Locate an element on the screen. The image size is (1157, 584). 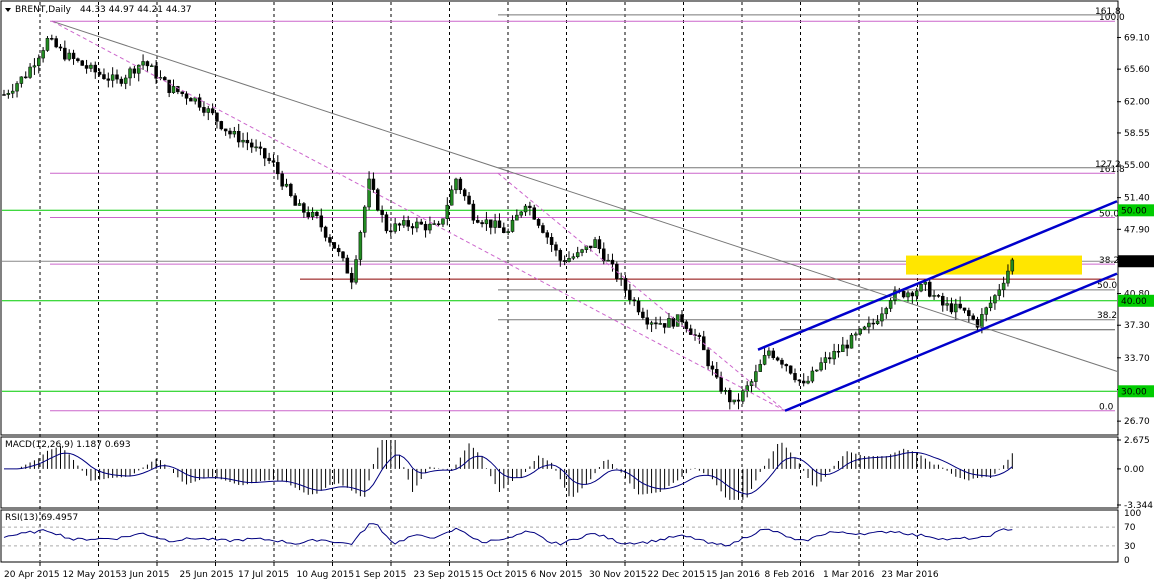
level-tag is located at coordinates (1136, 210).